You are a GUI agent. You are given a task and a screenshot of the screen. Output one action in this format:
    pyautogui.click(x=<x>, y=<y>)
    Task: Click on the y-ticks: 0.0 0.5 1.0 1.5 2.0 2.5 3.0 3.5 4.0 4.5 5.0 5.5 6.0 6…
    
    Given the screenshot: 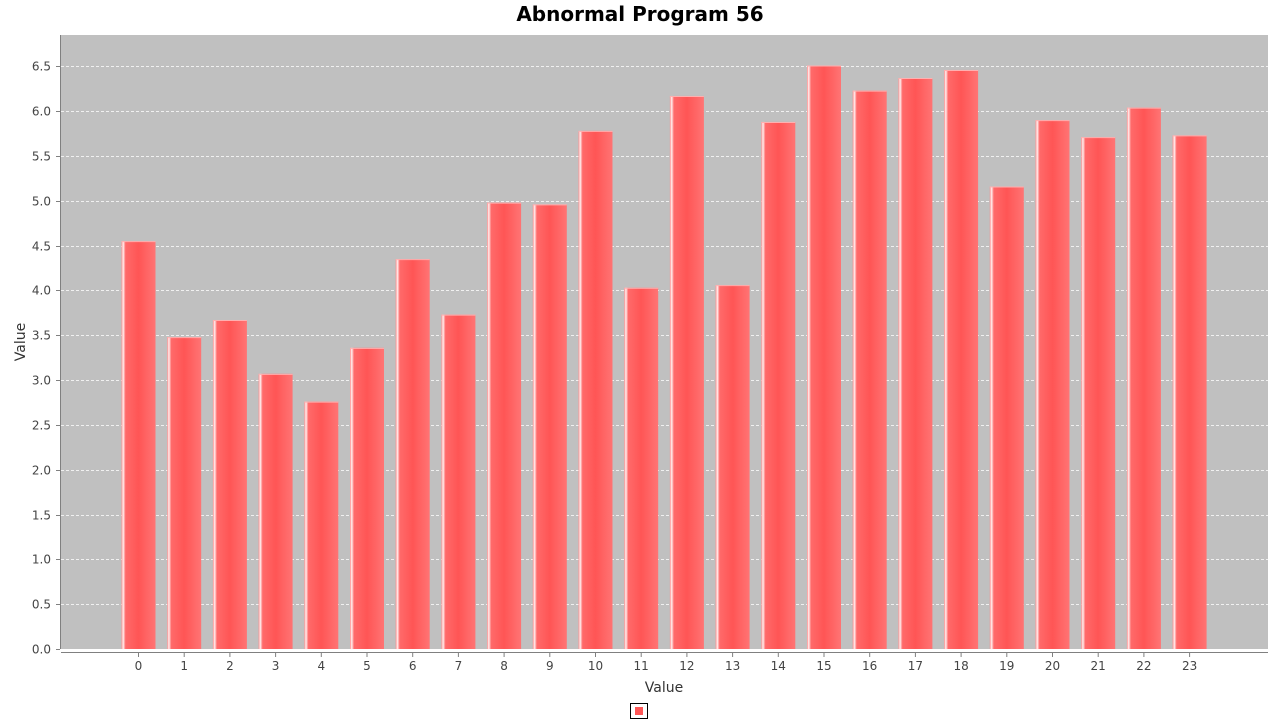 What is the action you would take?
    pyautogui.click(x=46, y=358)
    